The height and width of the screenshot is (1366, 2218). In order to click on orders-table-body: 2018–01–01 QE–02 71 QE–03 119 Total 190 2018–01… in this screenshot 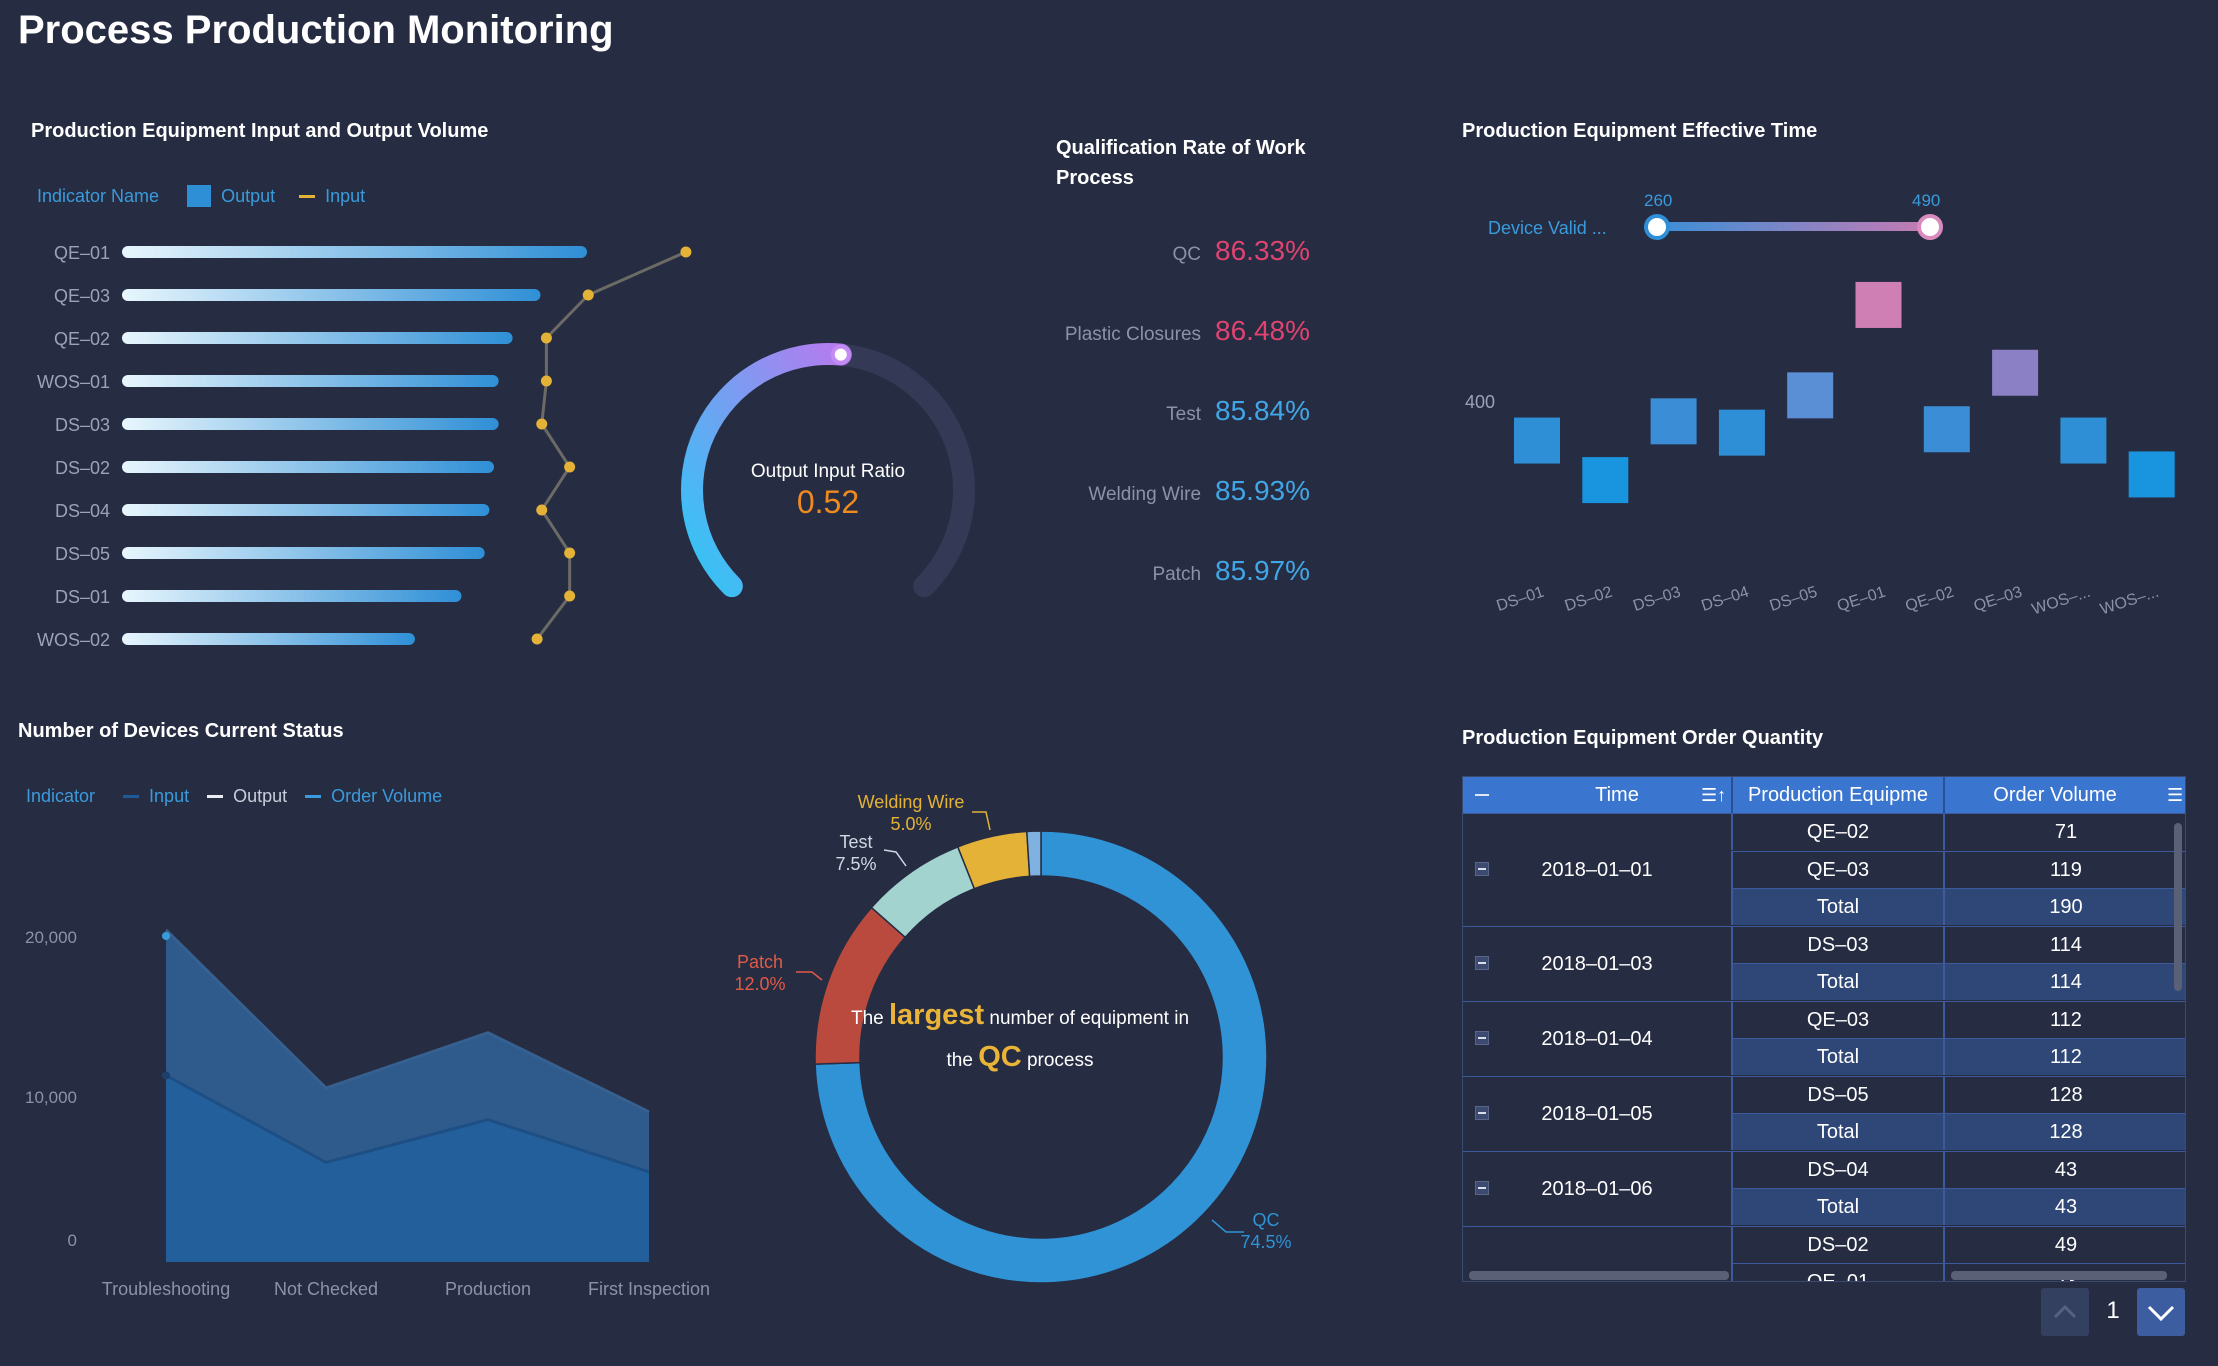, I will do `click(1824, 1047)`.